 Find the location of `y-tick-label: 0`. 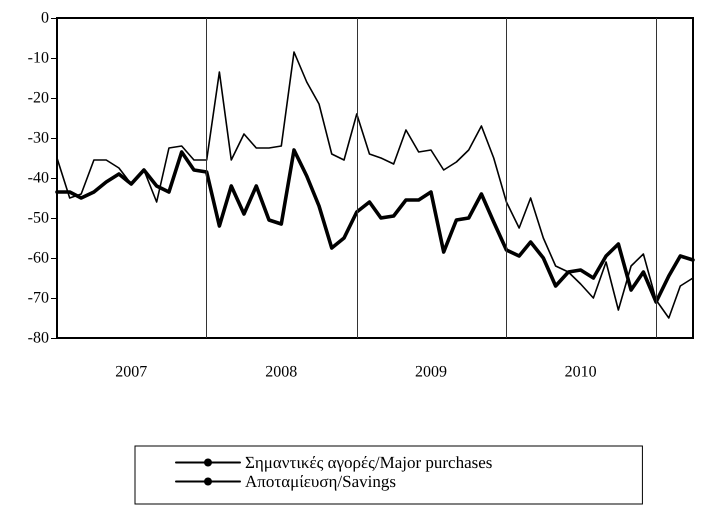

y-tick-label: 0 is located at coordinates (45, 18).